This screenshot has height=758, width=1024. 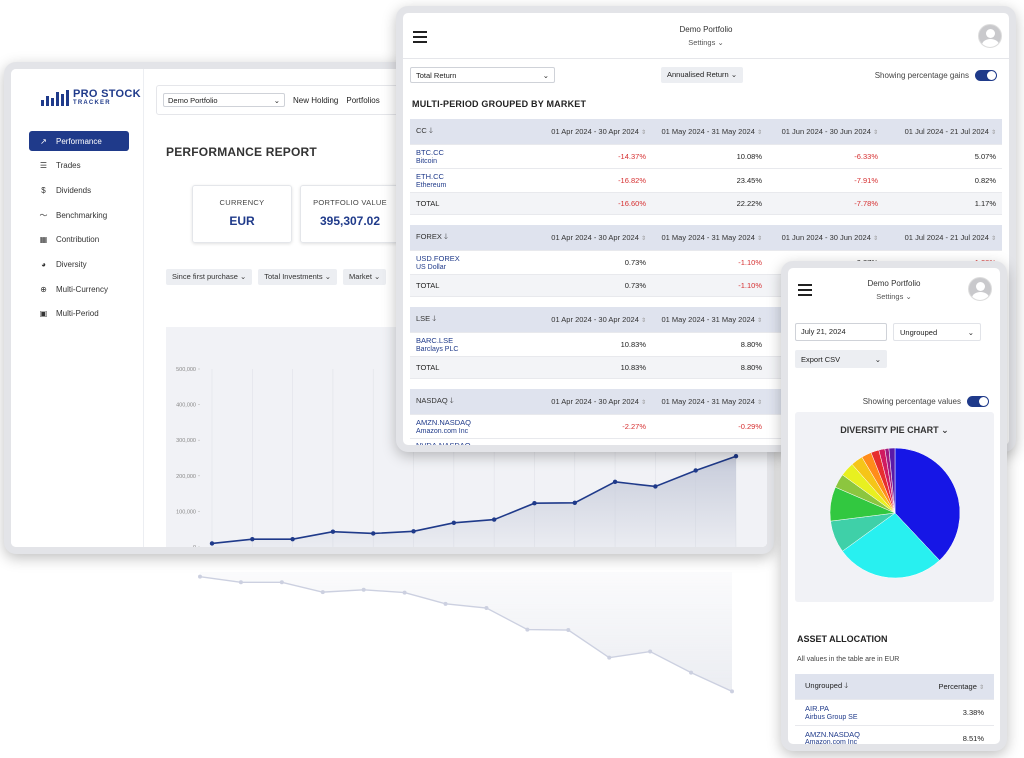 I want to click on sidebar-item-benchmarking: 〜 Benchmarking, so click(x=79, y=215).